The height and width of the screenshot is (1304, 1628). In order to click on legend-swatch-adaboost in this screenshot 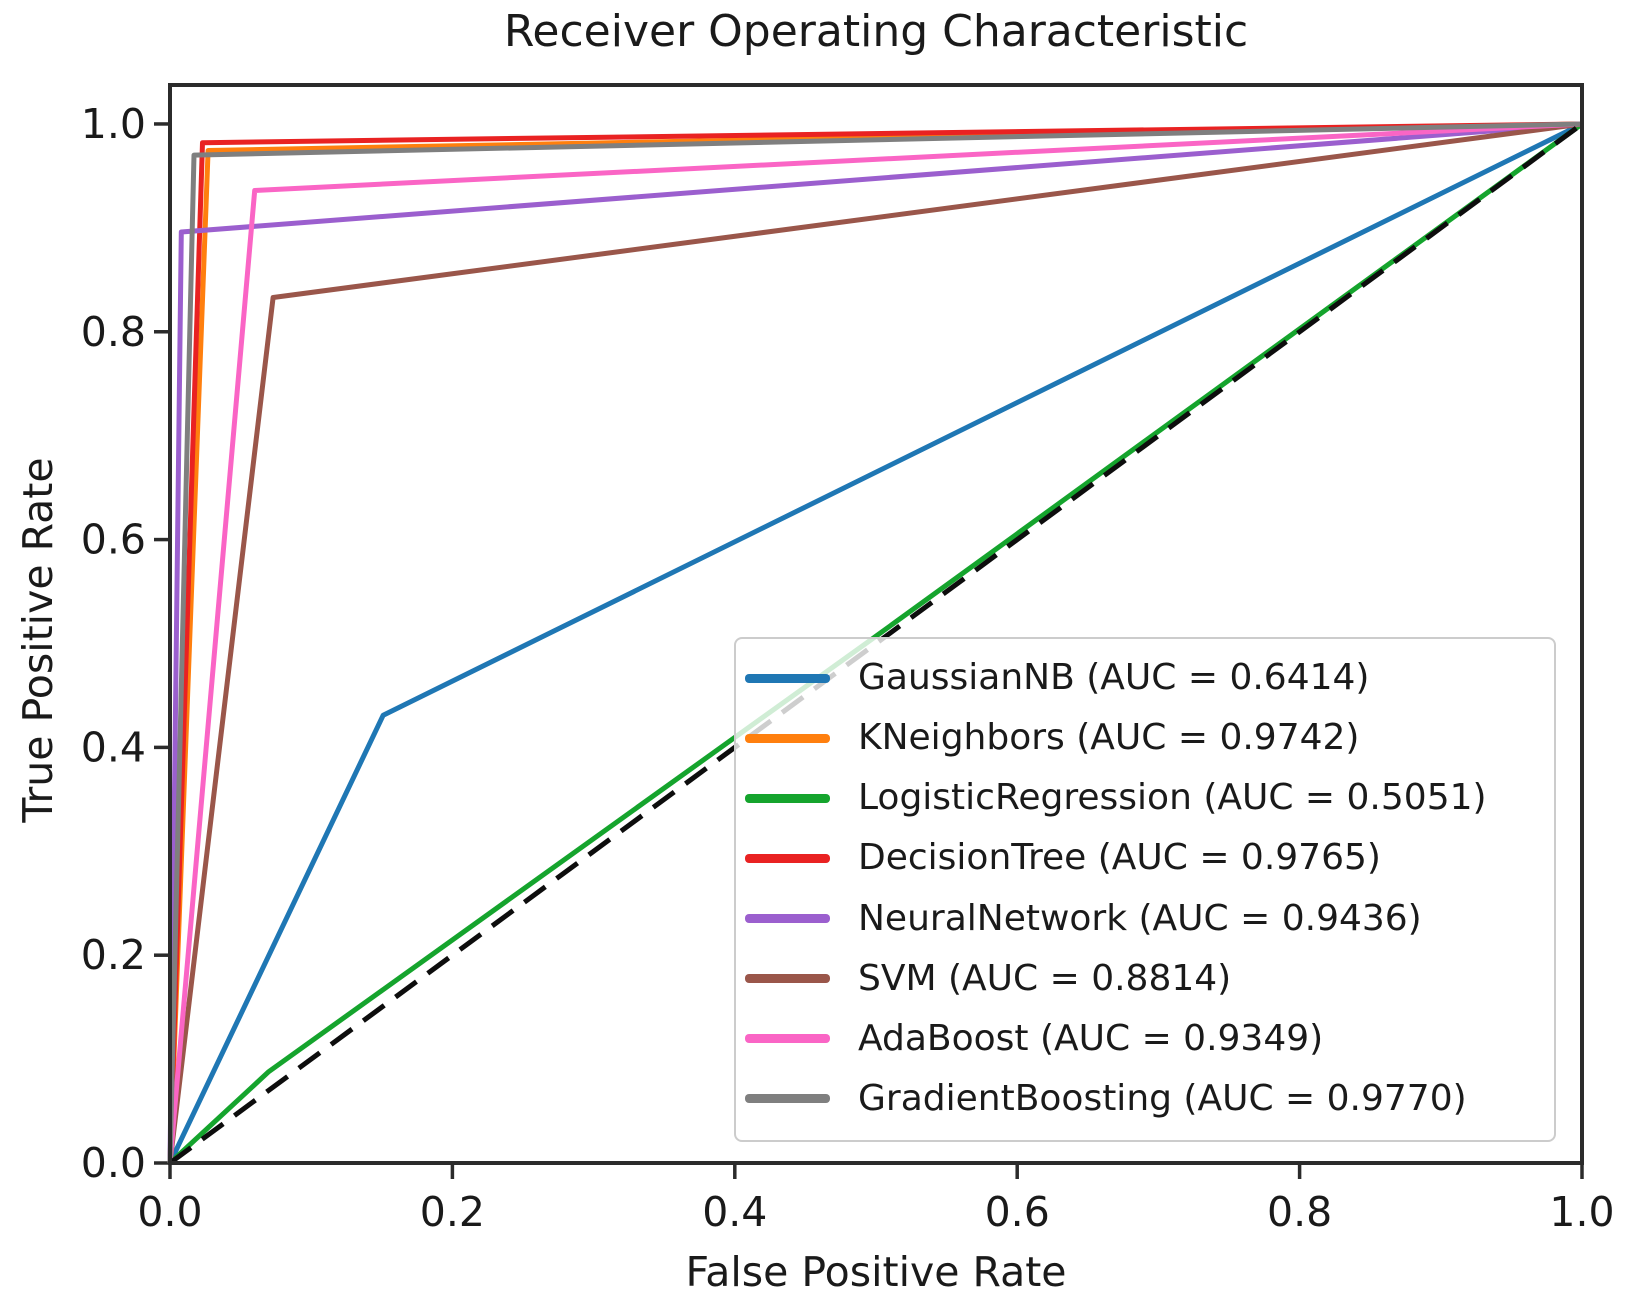, I will do `click(787, 1039)`.